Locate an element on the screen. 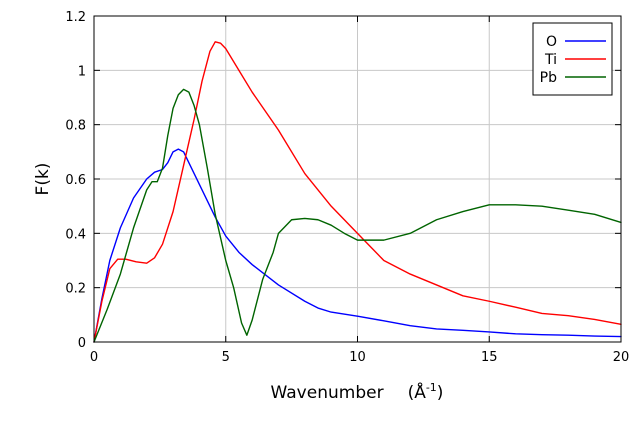 The width and height of the screenshot is (640, 426). y-axis-label: F(k) is located at coordinates (43, 179).